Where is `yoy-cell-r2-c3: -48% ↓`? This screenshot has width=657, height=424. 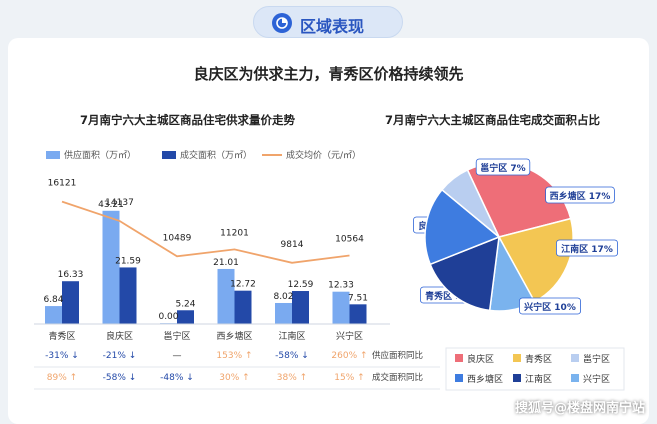
yoy-cell-r2-c3: -48% ↓ is located at coordinates (177, 378).